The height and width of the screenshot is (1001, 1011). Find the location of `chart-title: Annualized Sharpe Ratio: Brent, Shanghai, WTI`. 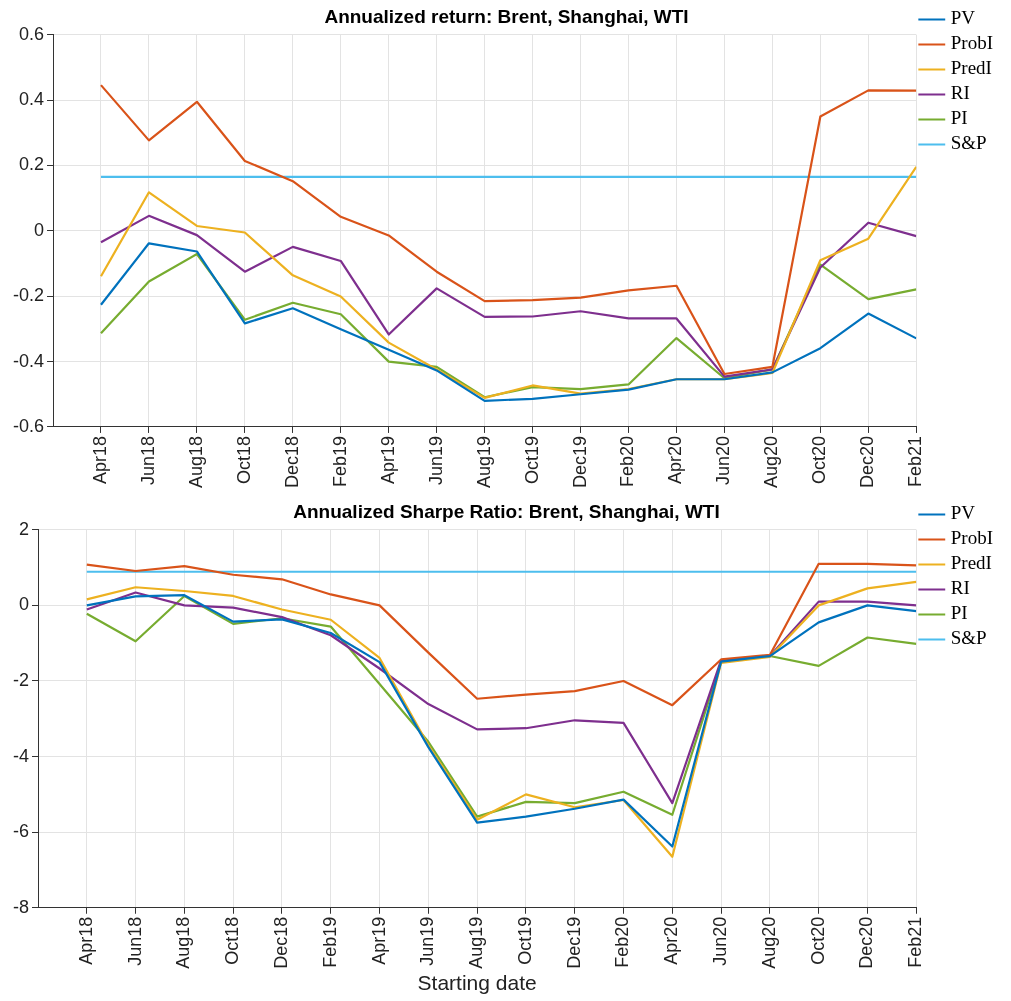

chart-title: Annualized Sharpe Ratio: Brent, Shanghai, WTI is located at coordinates (506, 511).